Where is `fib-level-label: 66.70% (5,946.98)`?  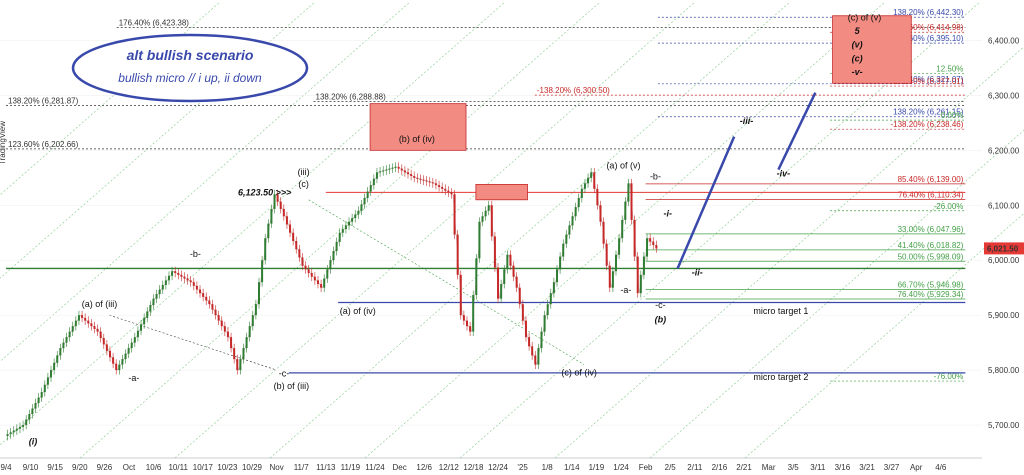 fib-level-label: 66.70% (5,946.98) is located at coordinates (931, 284).